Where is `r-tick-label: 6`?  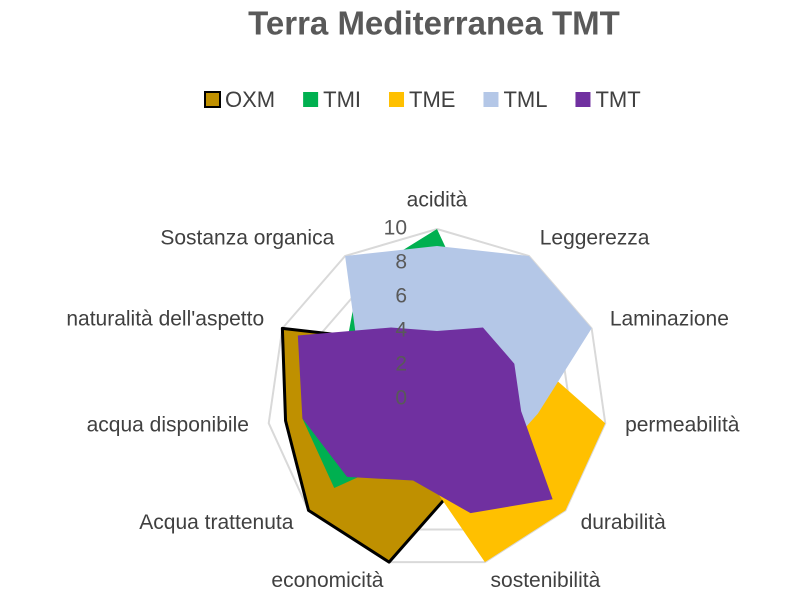
r-tick-label: 6 is located at coordinates (401, 296).